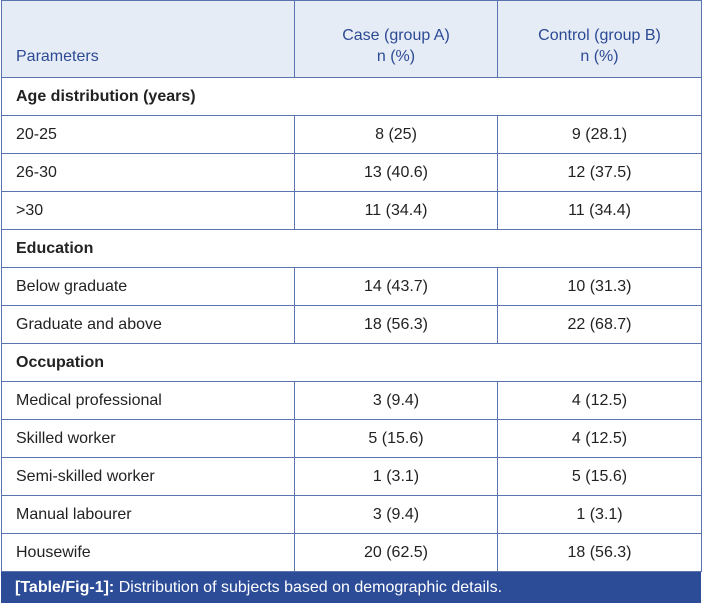  What do you see at coordinates (396, 35) in the screenshot?
I see `header-case-title: Case (group A)` at bounding box center [396, 35].